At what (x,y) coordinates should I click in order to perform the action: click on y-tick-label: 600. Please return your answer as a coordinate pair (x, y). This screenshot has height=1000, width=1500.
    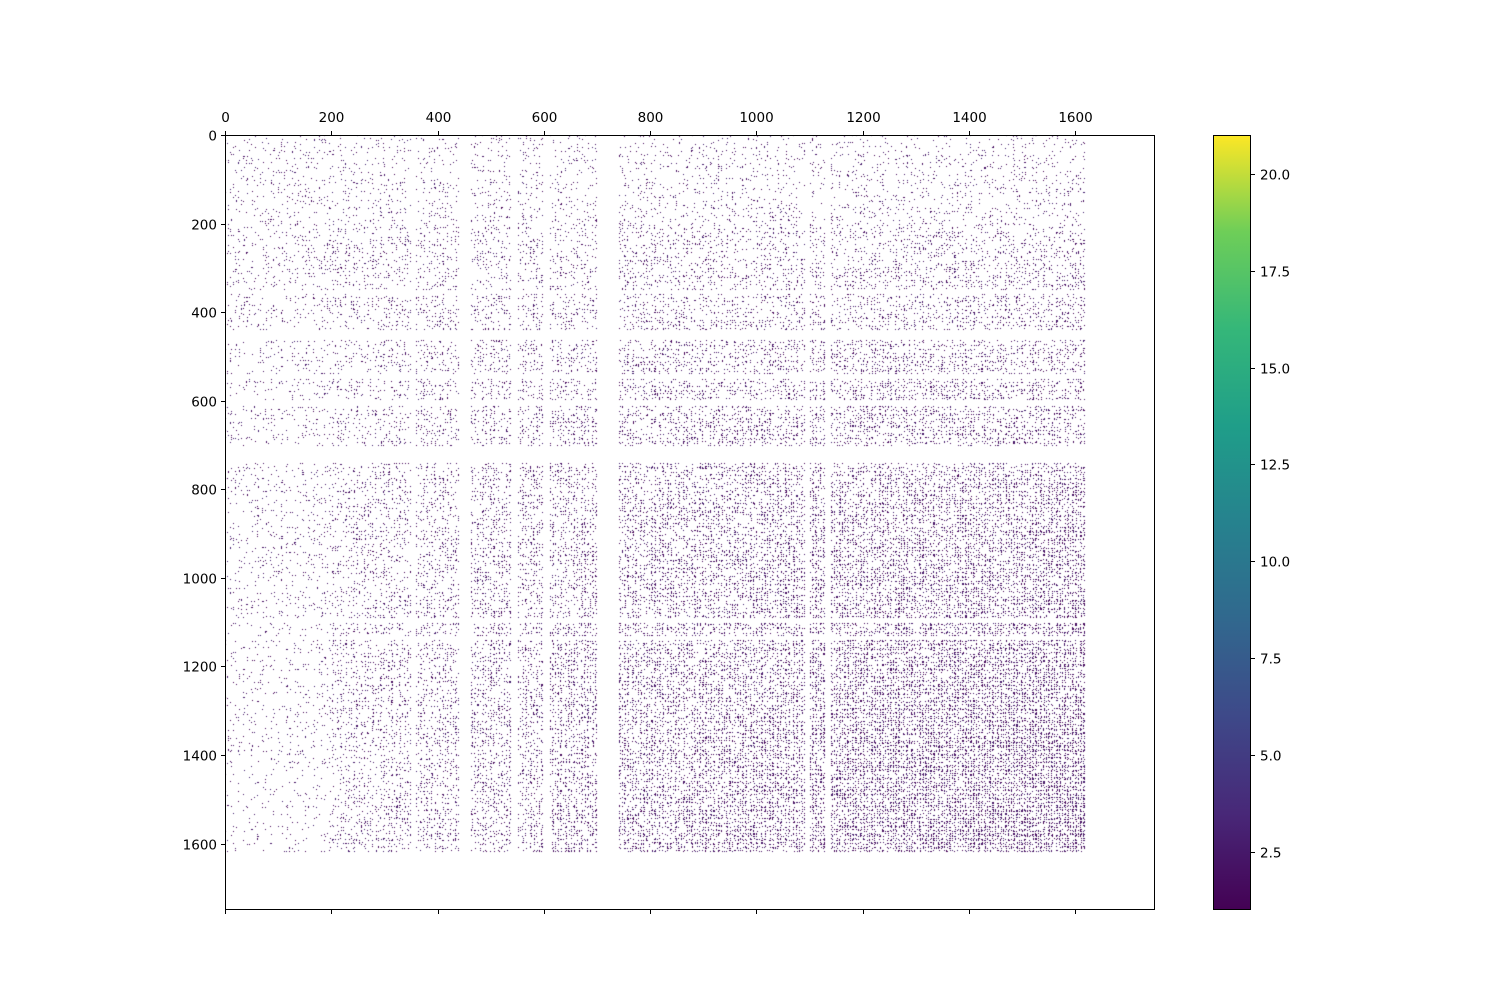
    Looking at the image, I should click on (204, 403).